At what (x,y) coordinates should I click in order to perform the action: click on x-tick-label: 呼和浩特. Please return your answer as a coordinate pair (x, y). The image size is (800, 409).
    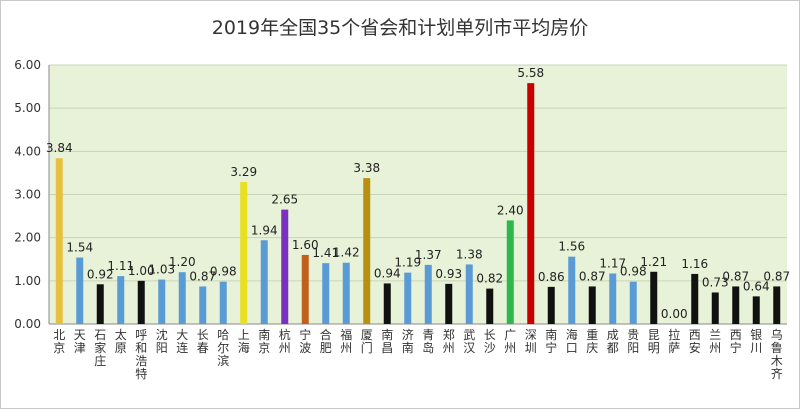
    Looking at the image, I should click on (141, 354).